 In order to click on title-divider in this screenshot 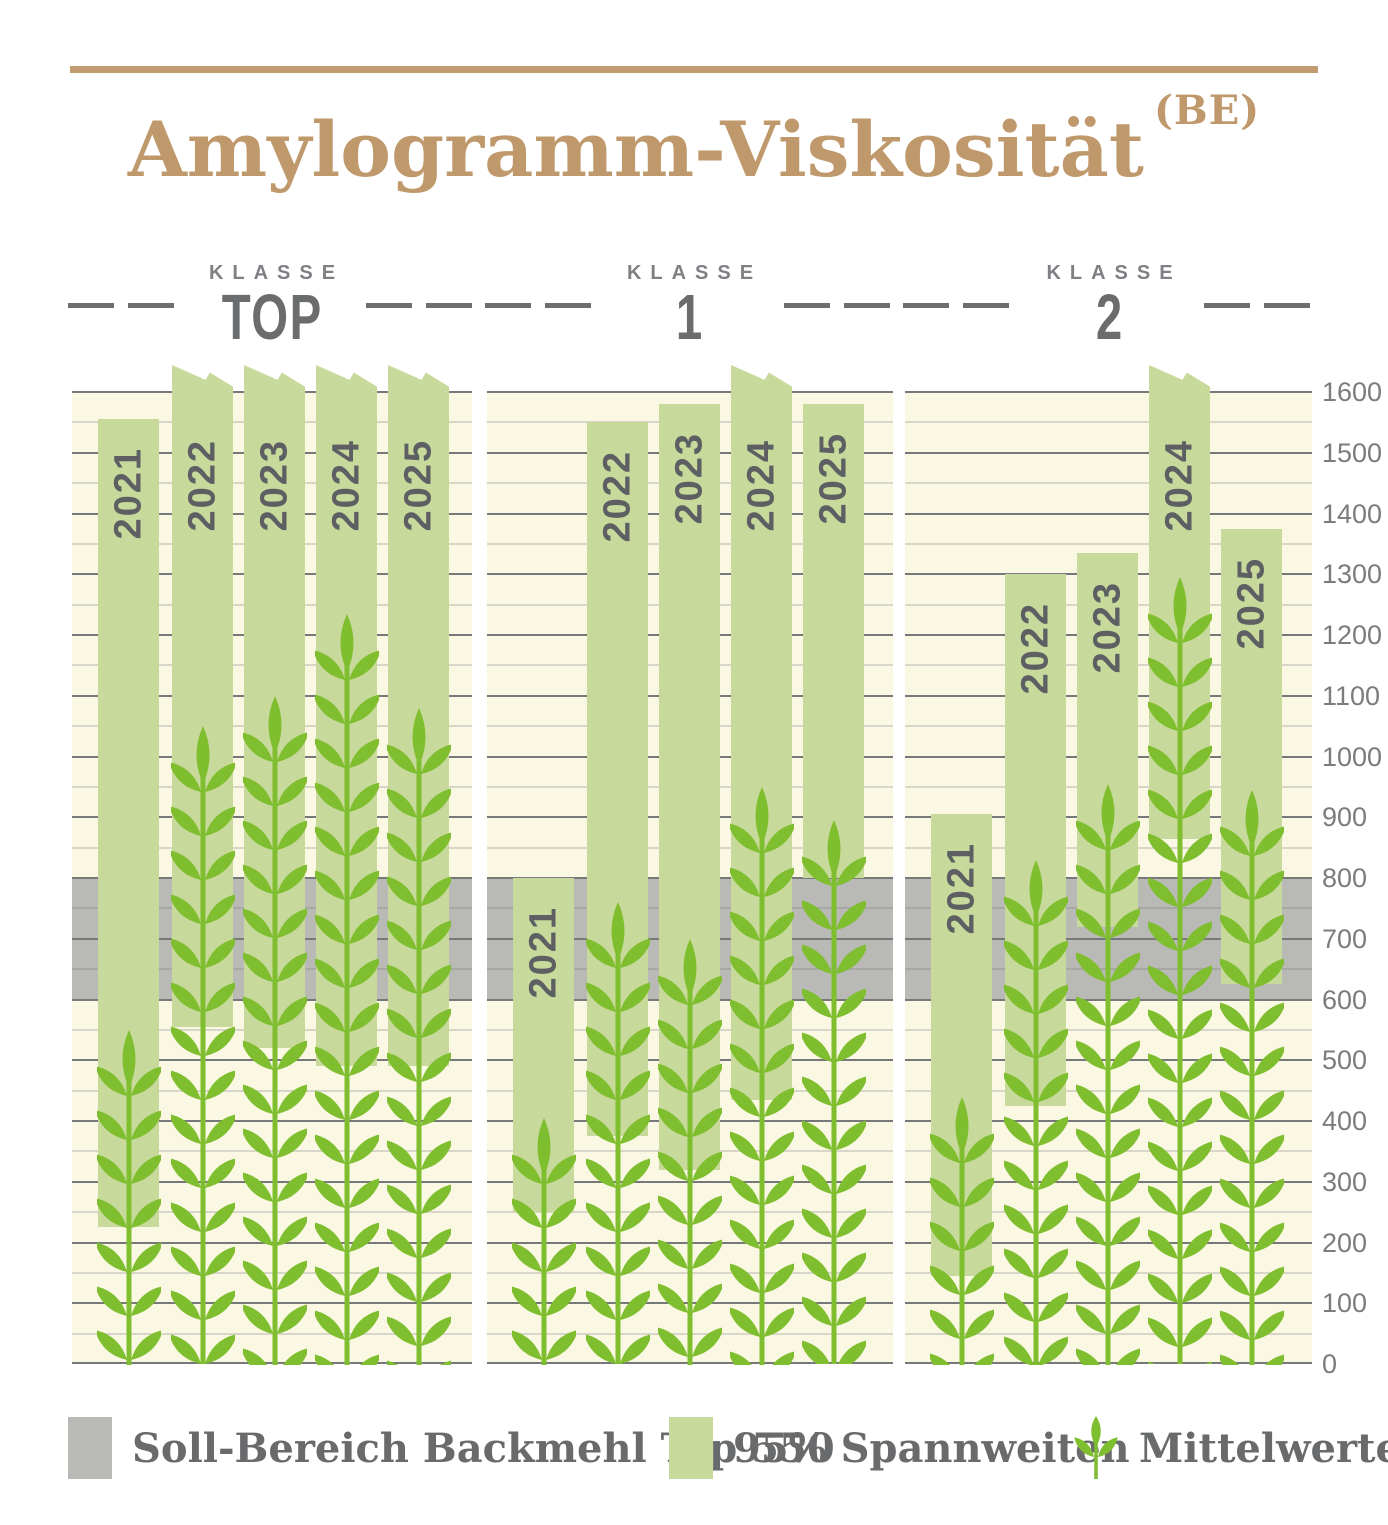, I will do `click(694, 69)`.